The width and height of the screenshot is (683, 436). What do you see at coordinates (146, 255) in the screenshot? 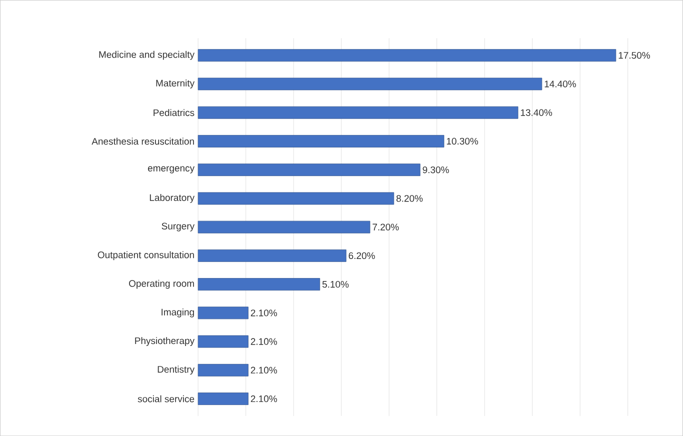
I see `y-tick-label: Outpatient consultation` at bounding box center [146, 255].